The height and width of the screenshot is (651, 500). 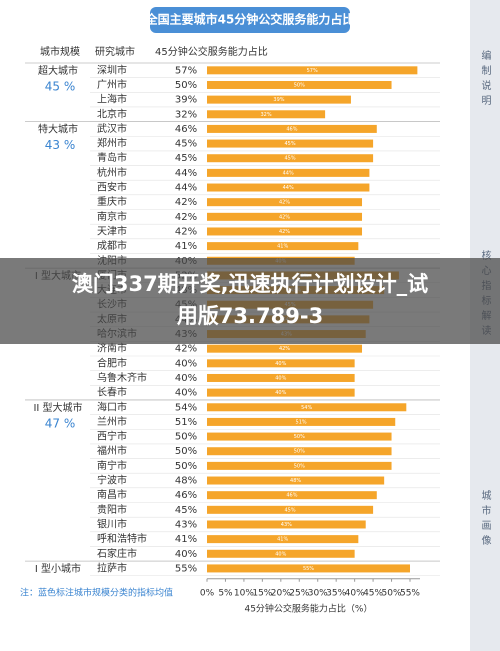 What do you see at coordinates (112, 84) in the screenshot?
I see `city-label: 广州市` at bounding box center [112, 84].